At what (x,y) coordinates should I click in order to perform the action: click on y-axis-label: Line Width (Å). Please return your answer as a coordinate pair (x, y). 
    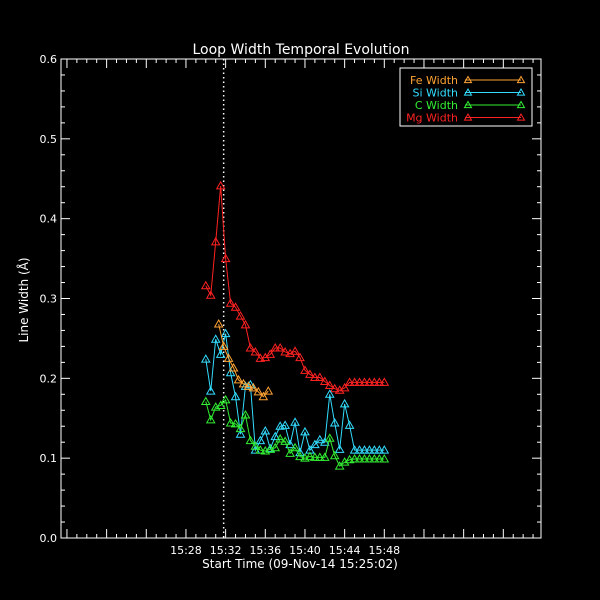
    Looking at the image, I should click on (23, 299).